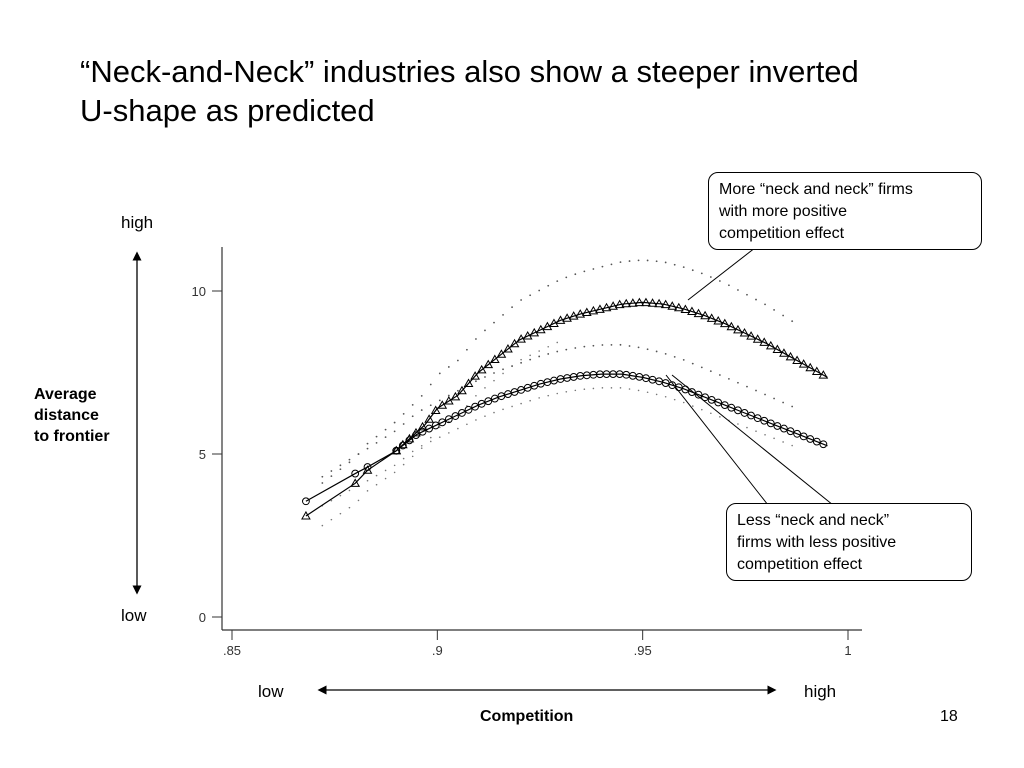  Describe the element at coordinates (72, 436) in the screenshot. I see `y-axis-title-line-3: to frontier` at that location.